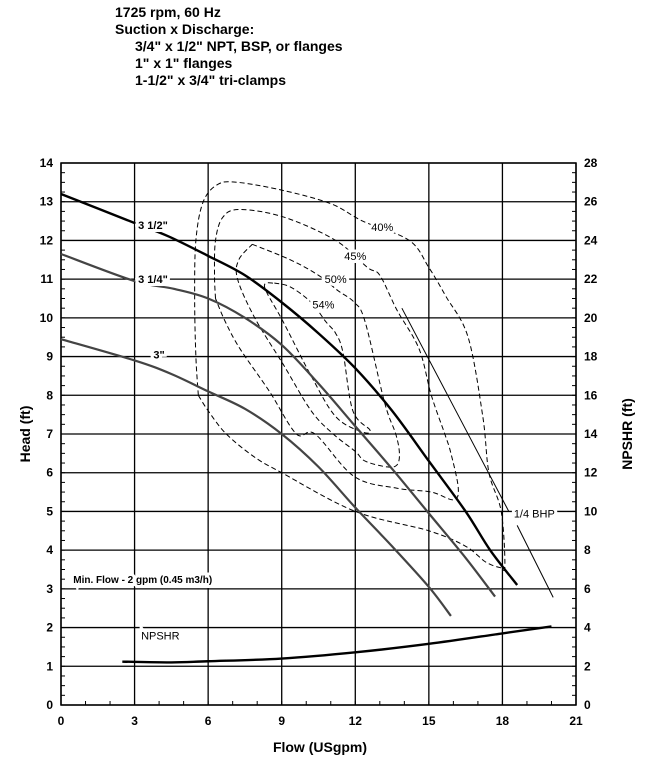  I want to click on x-tick-label: 0, so click(61, 721).